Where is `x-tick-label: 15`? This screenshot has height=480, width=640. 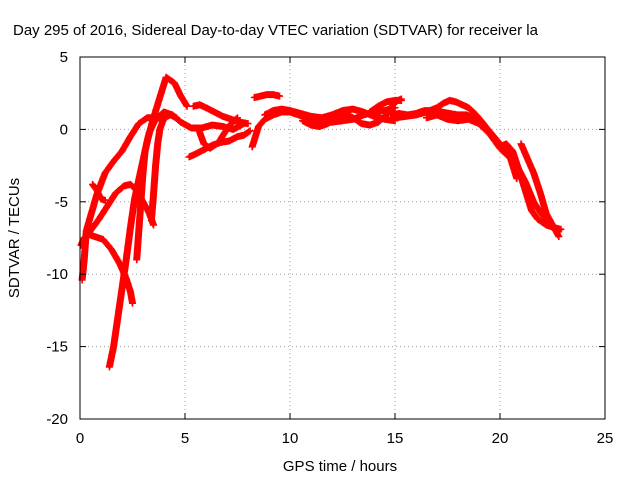 x-tick-label: 15 is located at coordinates (395, 438).